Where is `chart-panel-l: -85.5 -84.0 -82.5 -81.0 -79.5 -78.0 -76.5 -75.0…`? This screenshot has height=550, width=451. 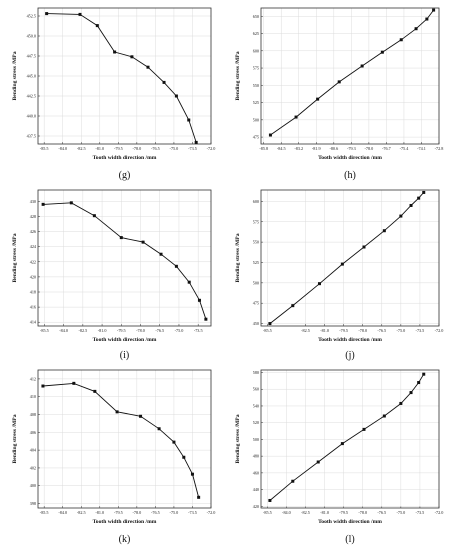
chart-panel-l: -85.5 -84.0 -82.5 -81.0 -79.5 -78.0 -76.5 -75.0… is located at coordinates (339, 457).